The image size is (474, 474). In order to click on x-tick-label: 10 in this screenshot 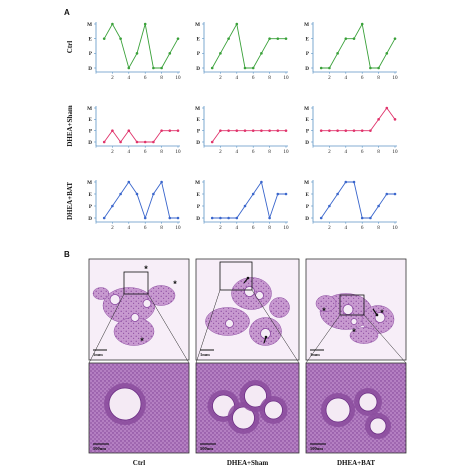, I will do `click(178, 228)`.